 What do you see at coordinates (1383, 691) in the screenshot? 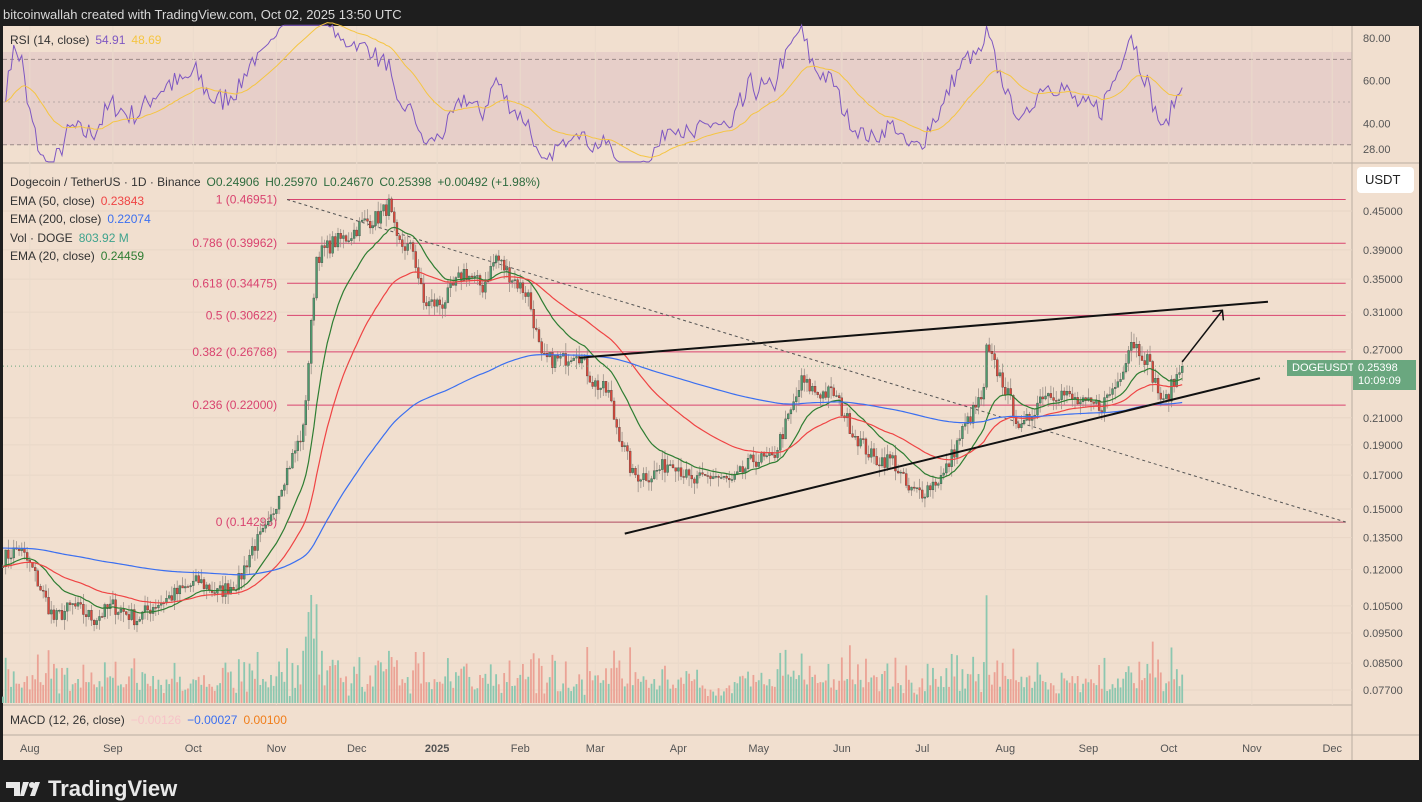
I see `y-tick-label: 0.07700` at bounding box center [1383, 691].